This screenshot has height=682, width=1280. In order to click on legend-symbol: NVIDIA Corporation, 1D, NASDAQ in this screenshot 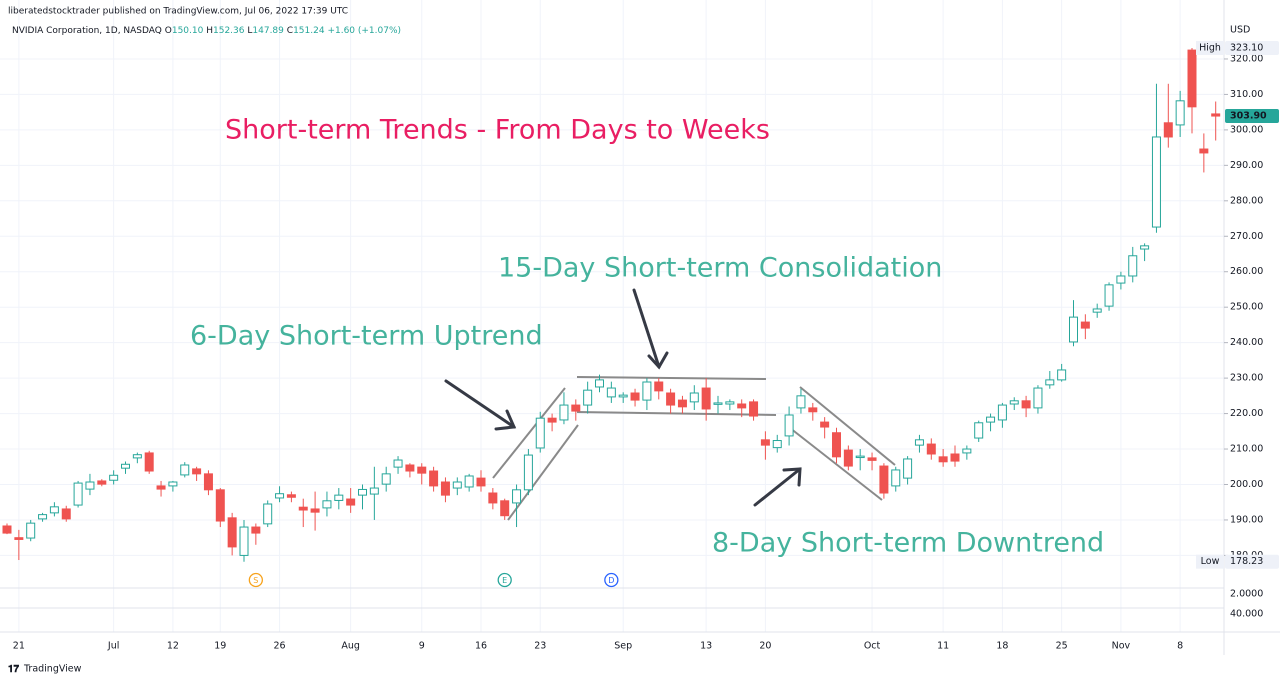, I will do `click(87, 31)`.